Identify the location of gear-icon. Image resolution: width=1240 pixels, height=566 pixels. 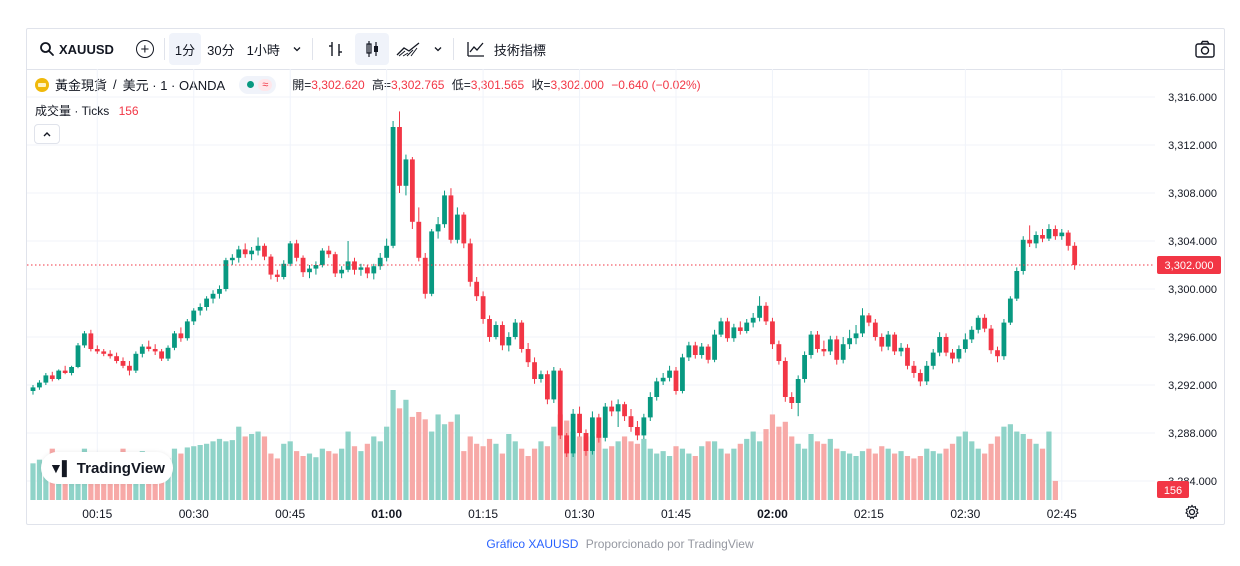
(1192, 512).